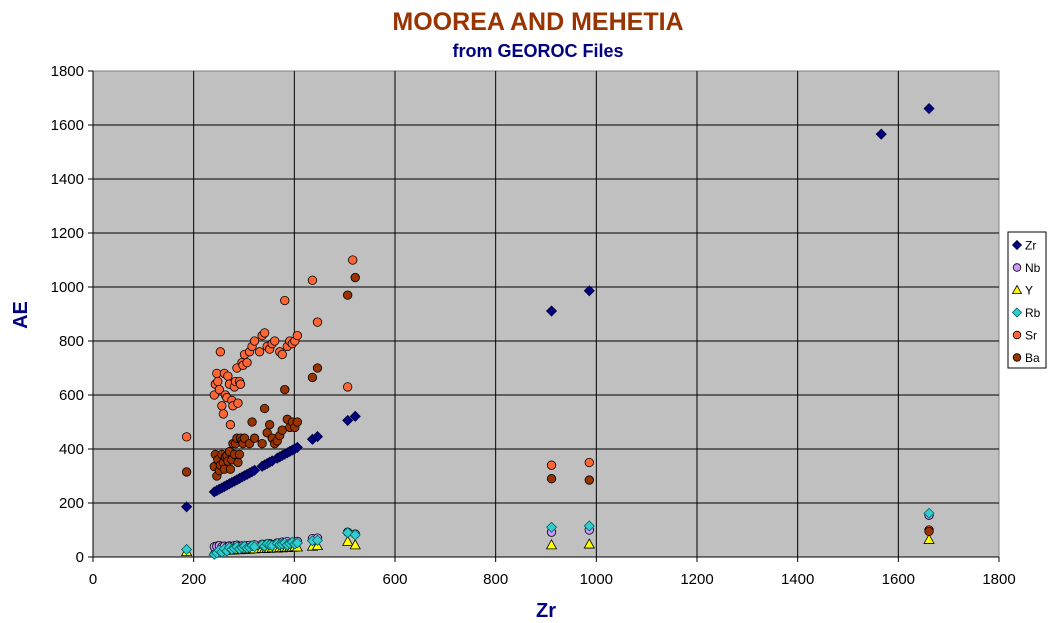 The height and width of the screenshot is (623, 1053). What do you see at coordinates (394, 579) in the screenshot?
I see `x-tick-label: 600` at bounding box center [394, 579].